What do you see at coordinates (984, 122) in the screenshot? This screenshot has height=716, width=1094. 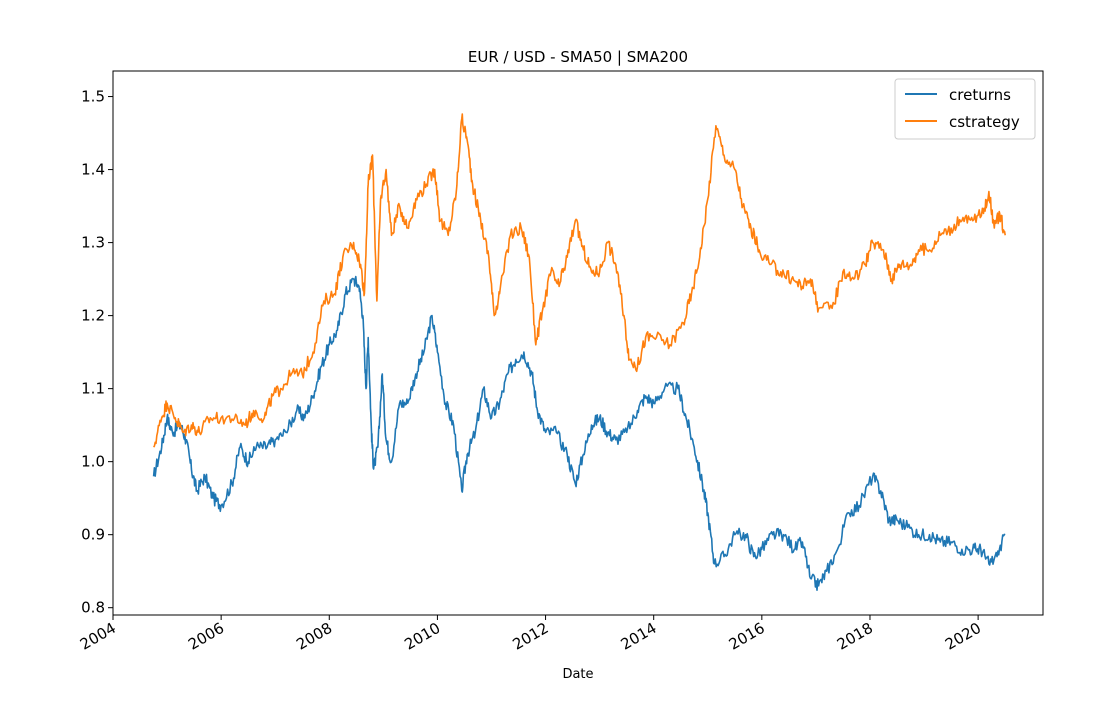 I see `legend-label-cstrategy: cstrategy` at bounding box center [984, 122].